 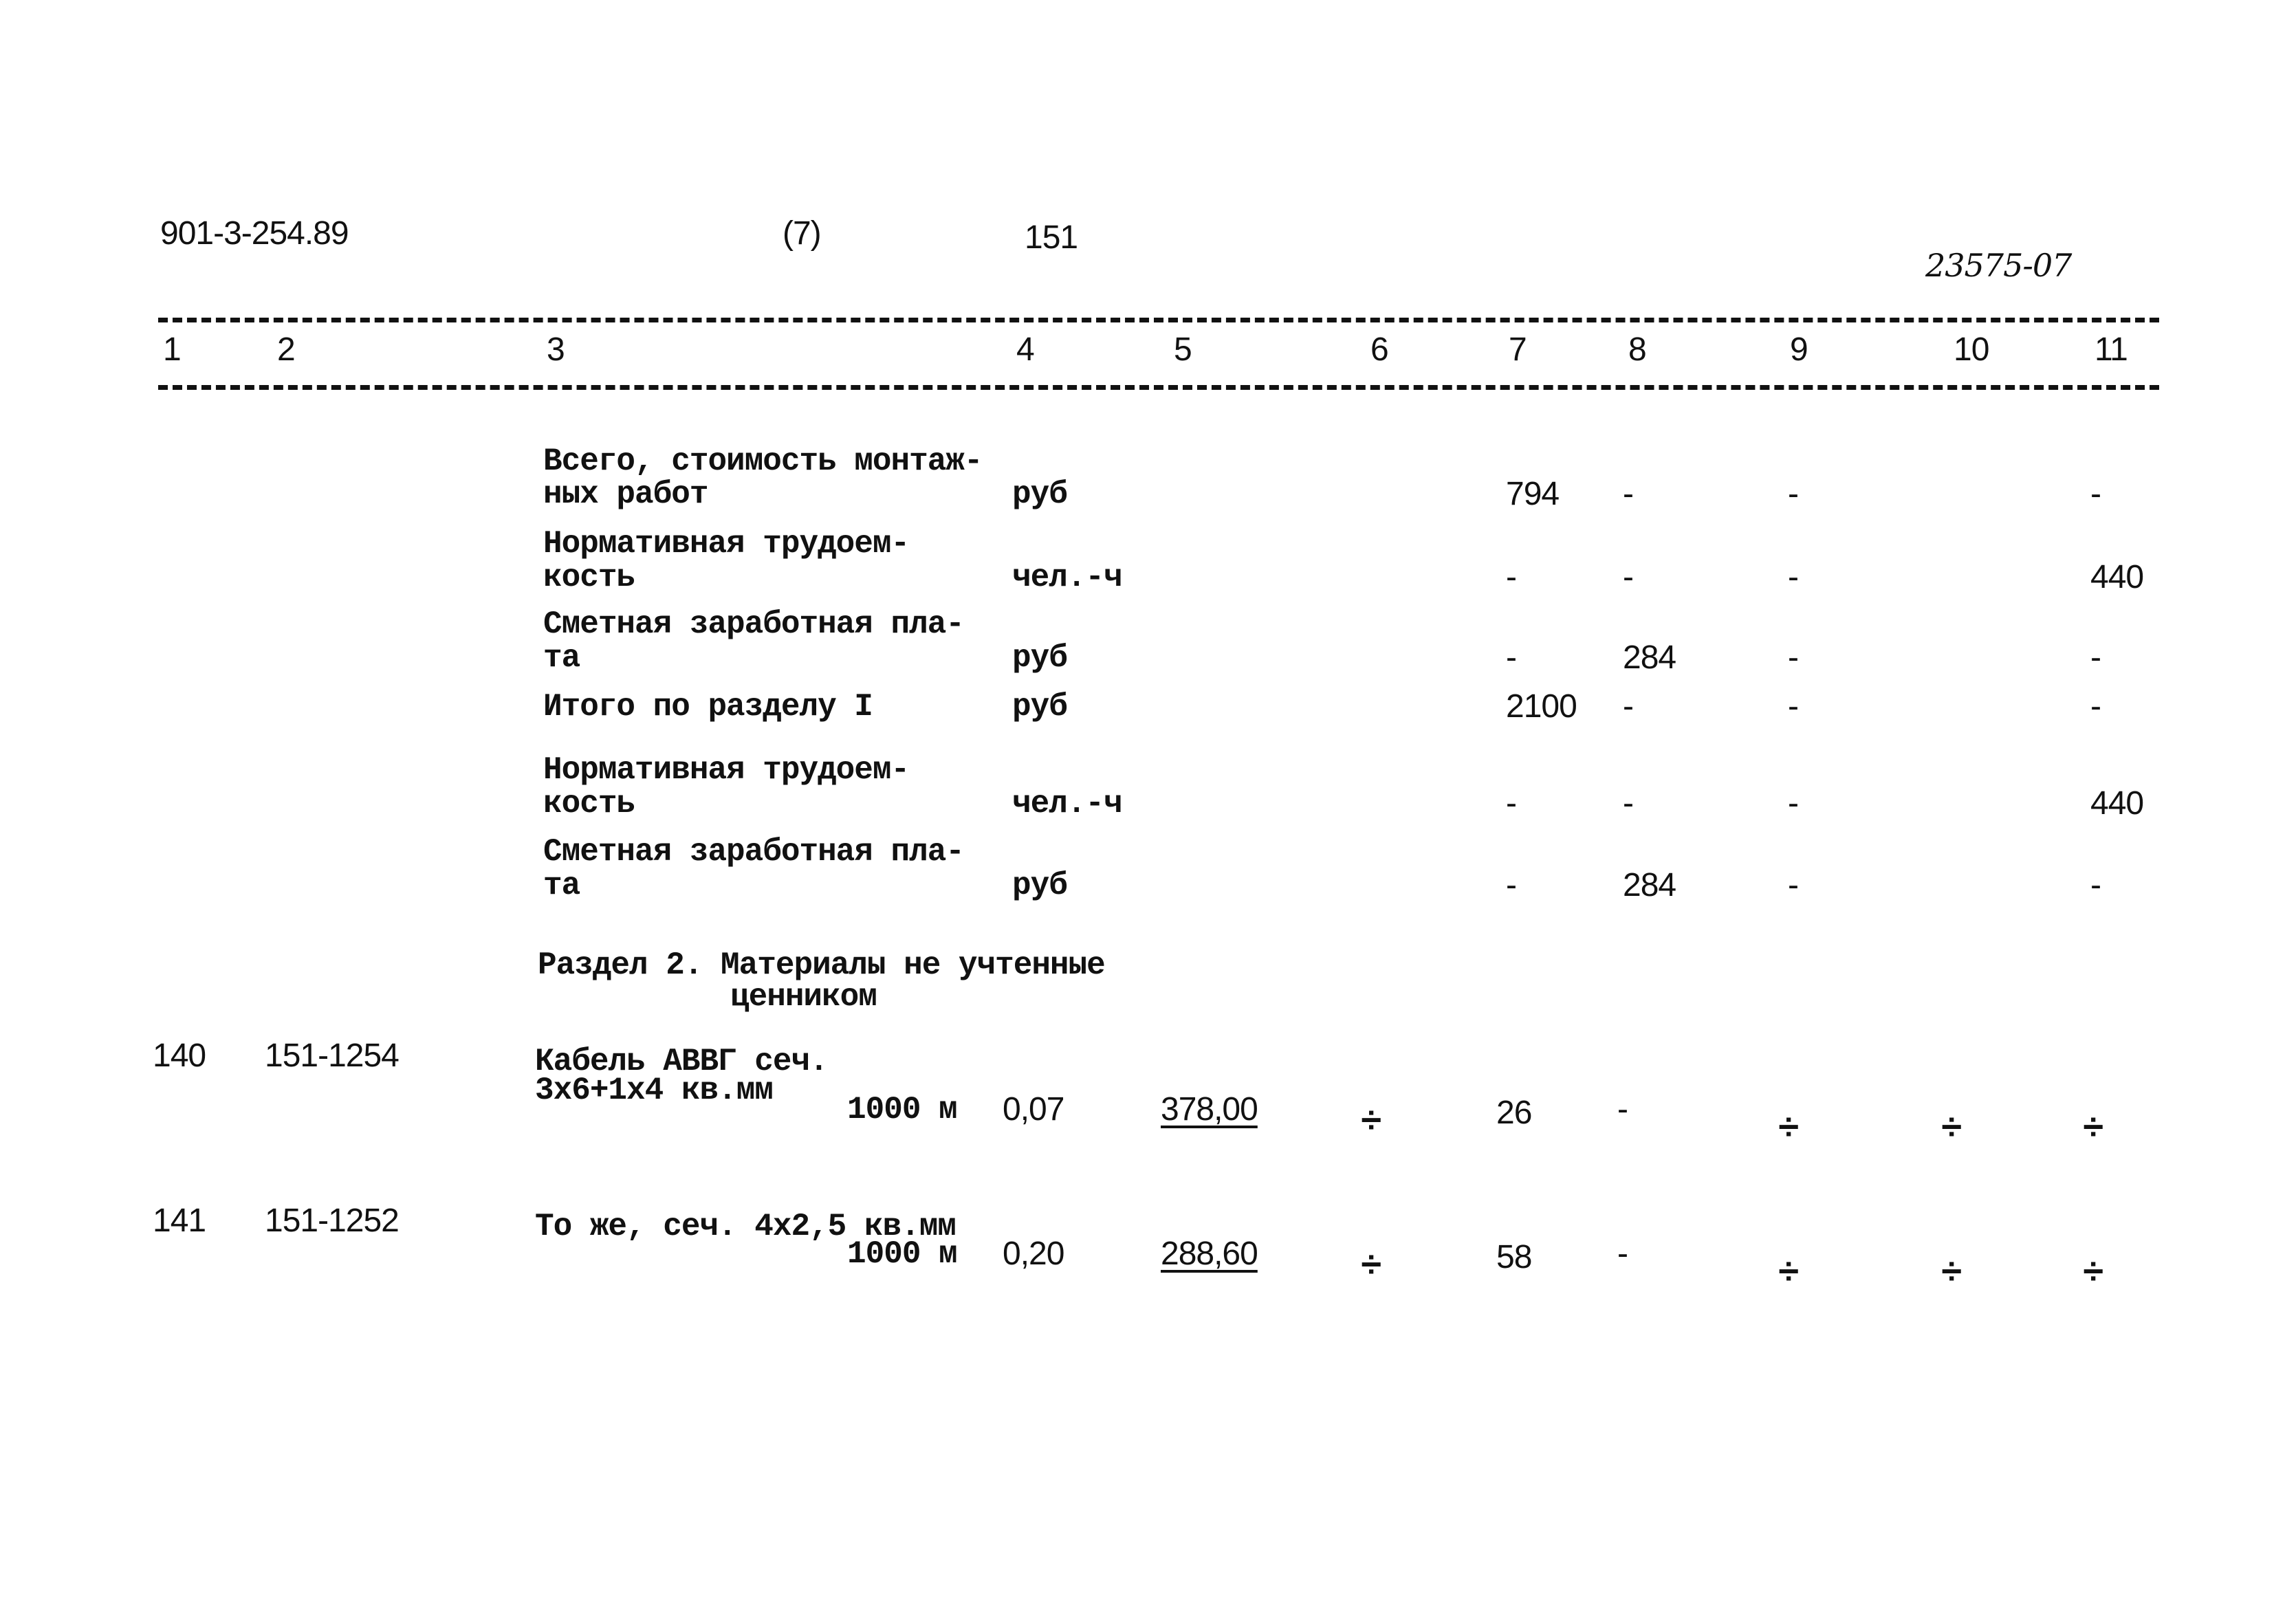 What do you see at coordinates (254, 233) in the screenshot?
I see `document-code: 901-3-254.89` at bounding box center [254, 233].